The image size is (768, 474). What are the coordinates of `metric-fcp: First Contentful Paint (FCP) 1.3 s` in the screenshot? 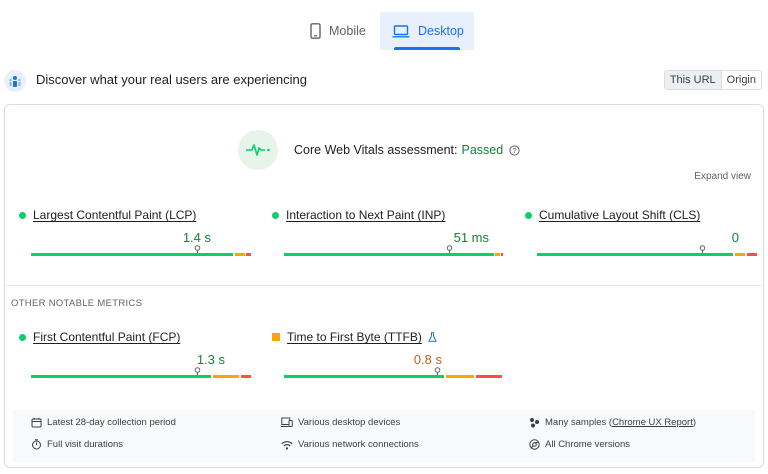 It's located at (135, 354).